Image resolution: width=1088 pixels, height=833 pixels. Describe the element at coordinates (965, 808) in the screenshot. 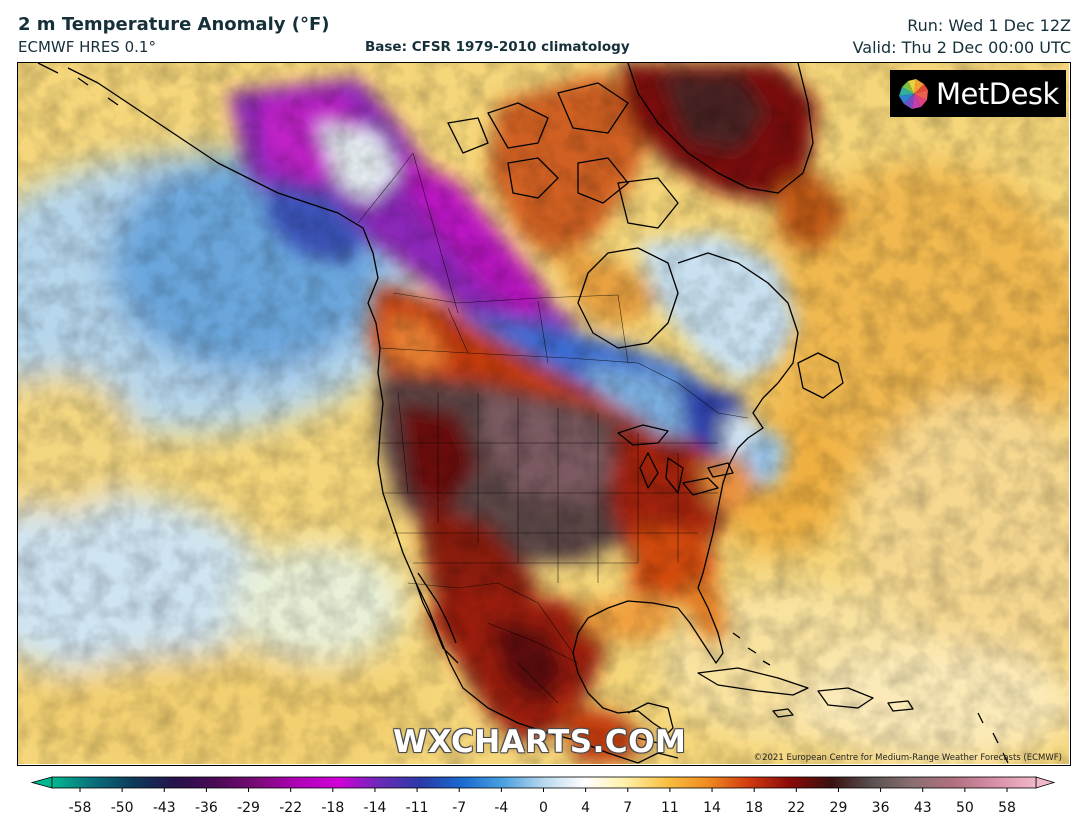

I see `colorbar-tick-label: 50` at that location.